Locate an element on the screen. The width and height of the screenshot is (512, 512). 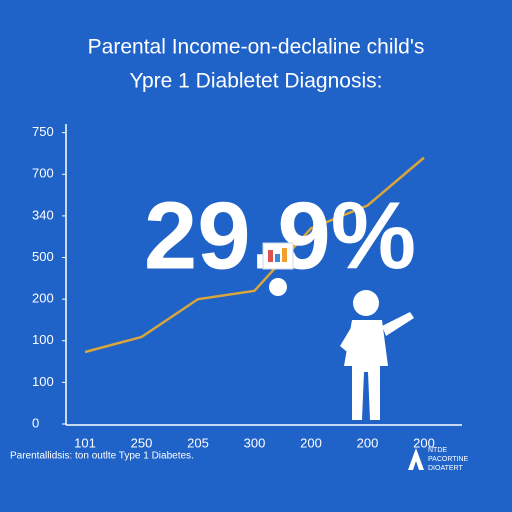
x-tick-label: 250 is located at coordinates (142, 442).